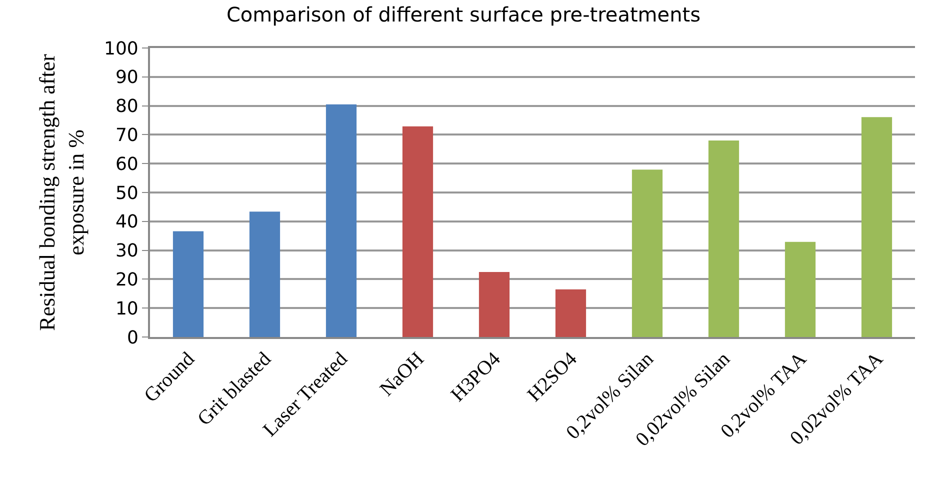 This screenshot has width=927, height=487. Describe the element at coordinates (132, 337) in the screenshot. I see `y-tick-label: 0` at that location.